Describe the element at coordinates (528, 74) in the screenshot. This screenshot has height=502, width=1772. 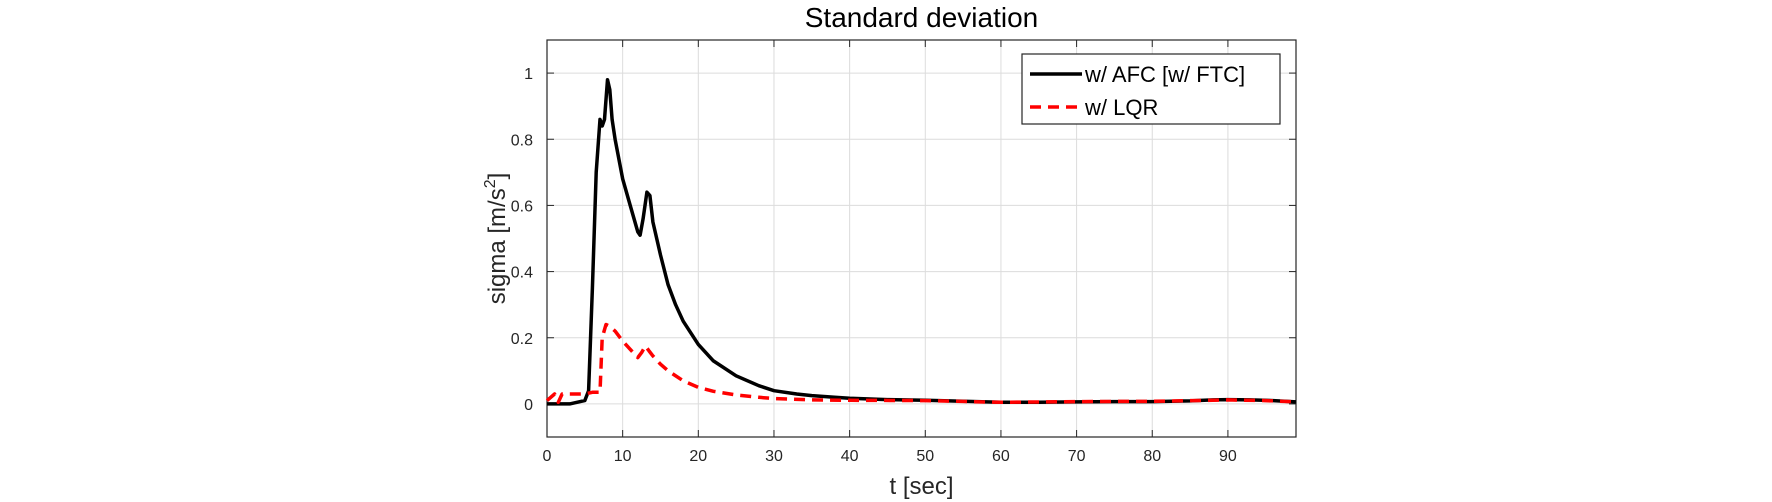
I see `y-tick-label: 1` at that location.